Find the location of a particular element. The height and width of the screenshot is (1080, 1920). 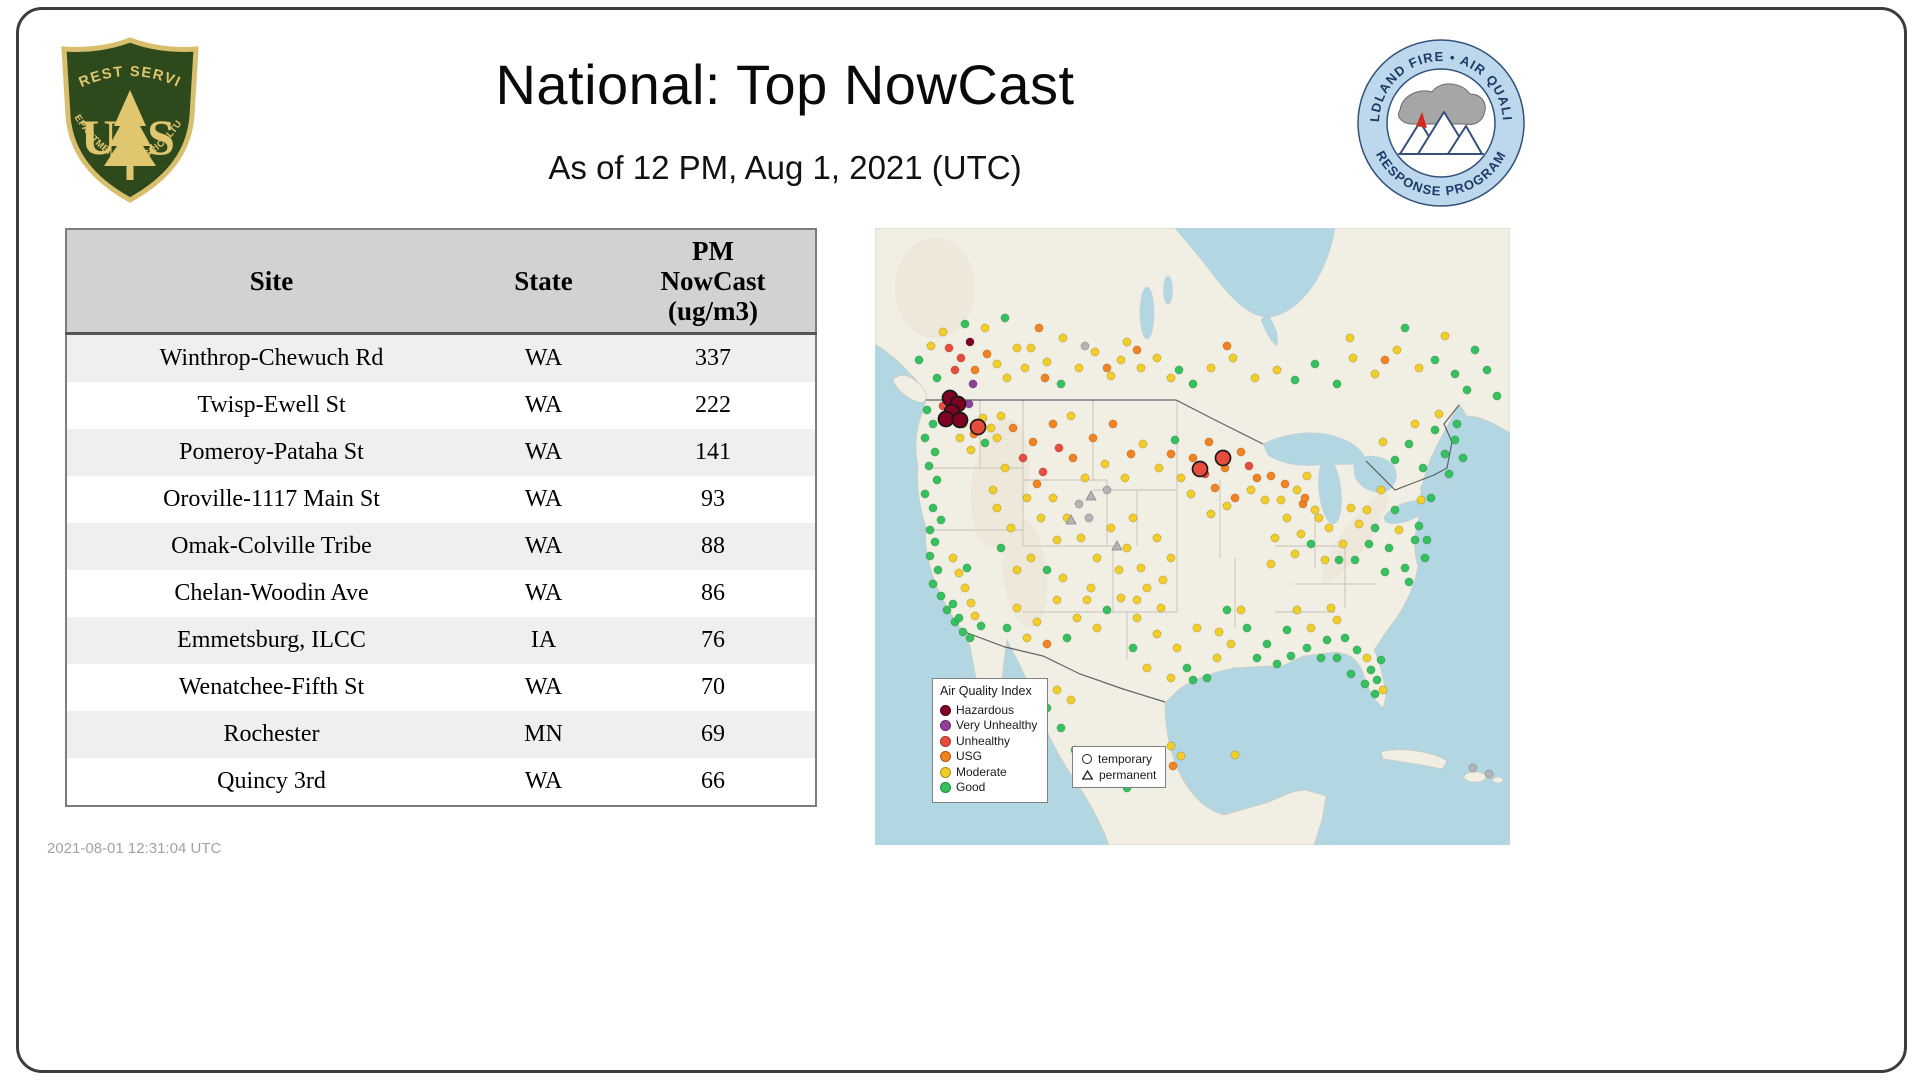

table-row: Emmetsburg, ILCC IA 76 is located at coordinates (441, 640).